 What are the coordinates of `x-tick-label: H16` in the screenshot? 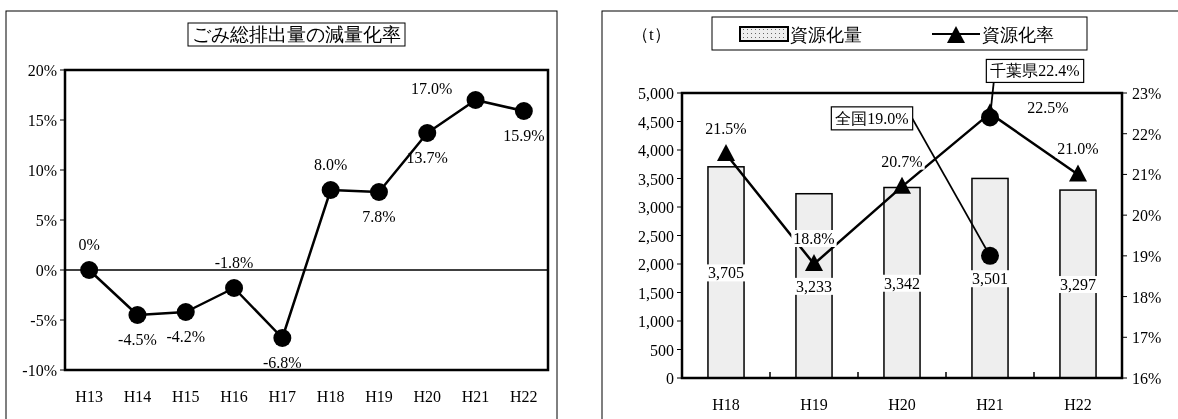 It's located at (234, 396).